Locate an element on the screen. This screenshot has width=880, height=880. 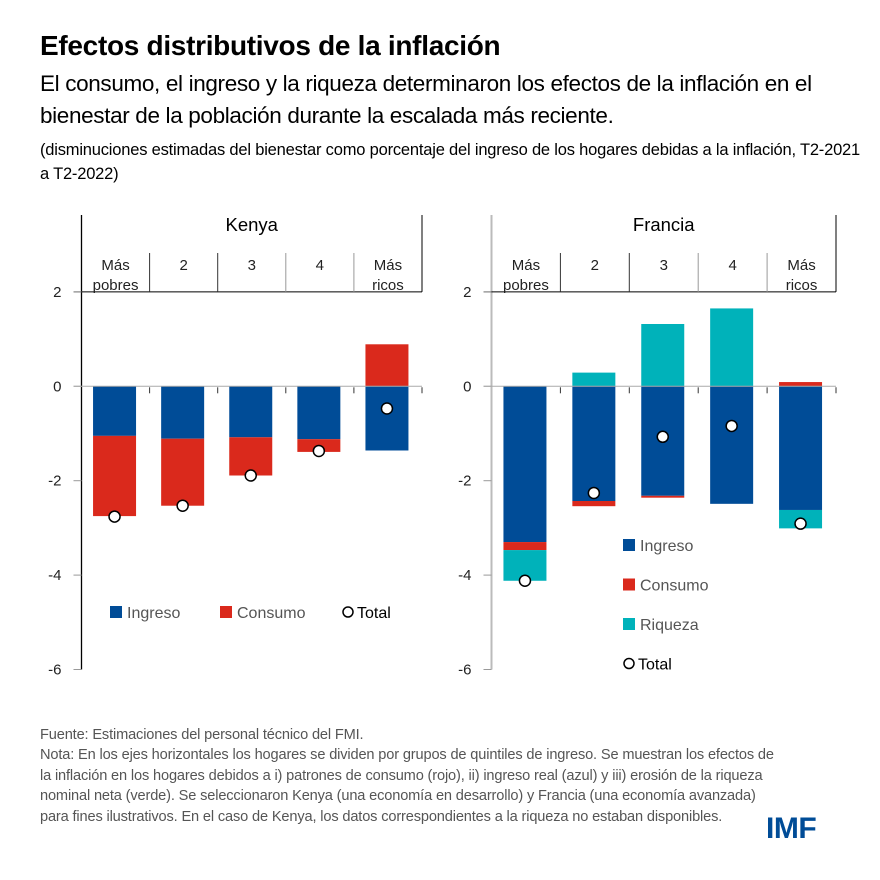
panel-1-y-tick-label: -6 is located at coordinates (464, 670).